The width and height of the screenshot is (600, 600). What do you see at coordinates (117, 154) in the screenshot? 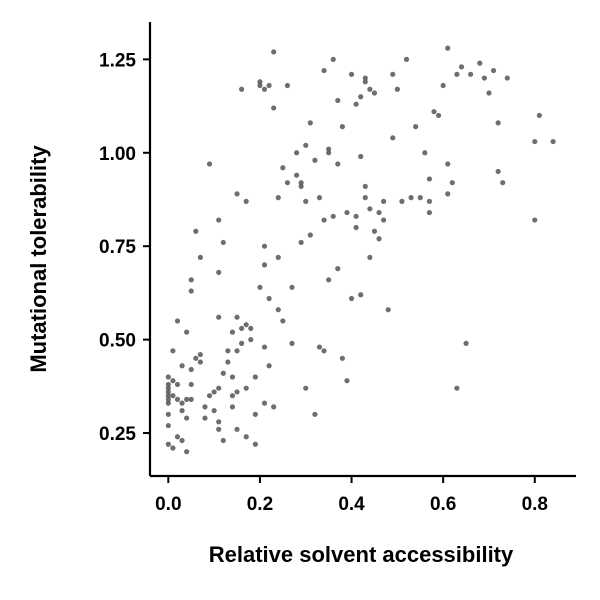
I see `y-tick-label: 1.00` at bounding box center [117, 154].